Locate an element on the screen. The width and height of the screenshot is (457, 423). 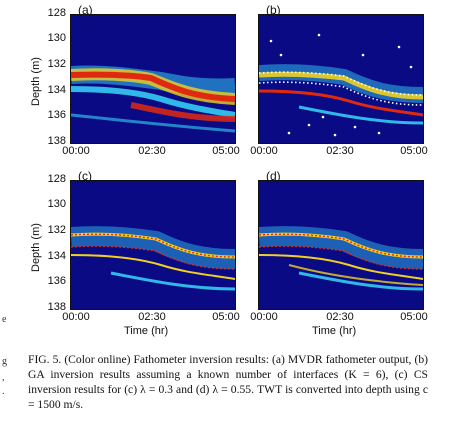
panel-letter-c: (c) is located at coordinates (85, 176).